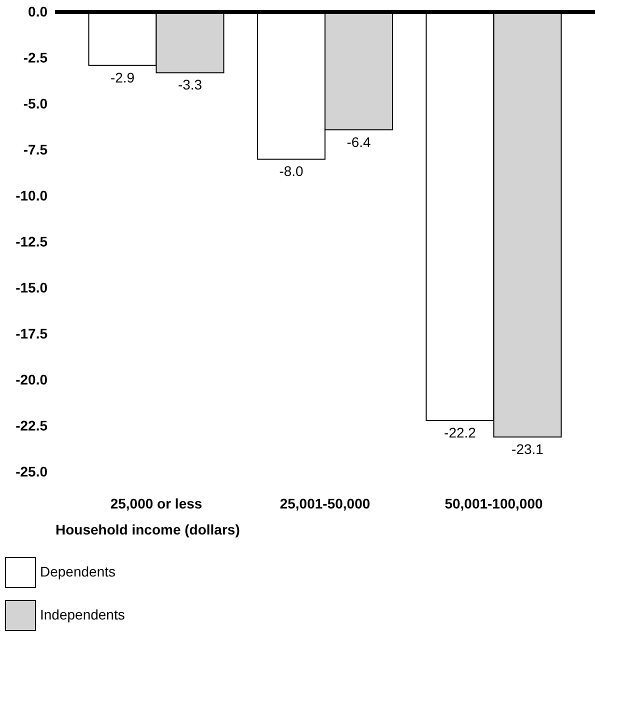  I want to click on data-label: -2.9, so click(122, 77).